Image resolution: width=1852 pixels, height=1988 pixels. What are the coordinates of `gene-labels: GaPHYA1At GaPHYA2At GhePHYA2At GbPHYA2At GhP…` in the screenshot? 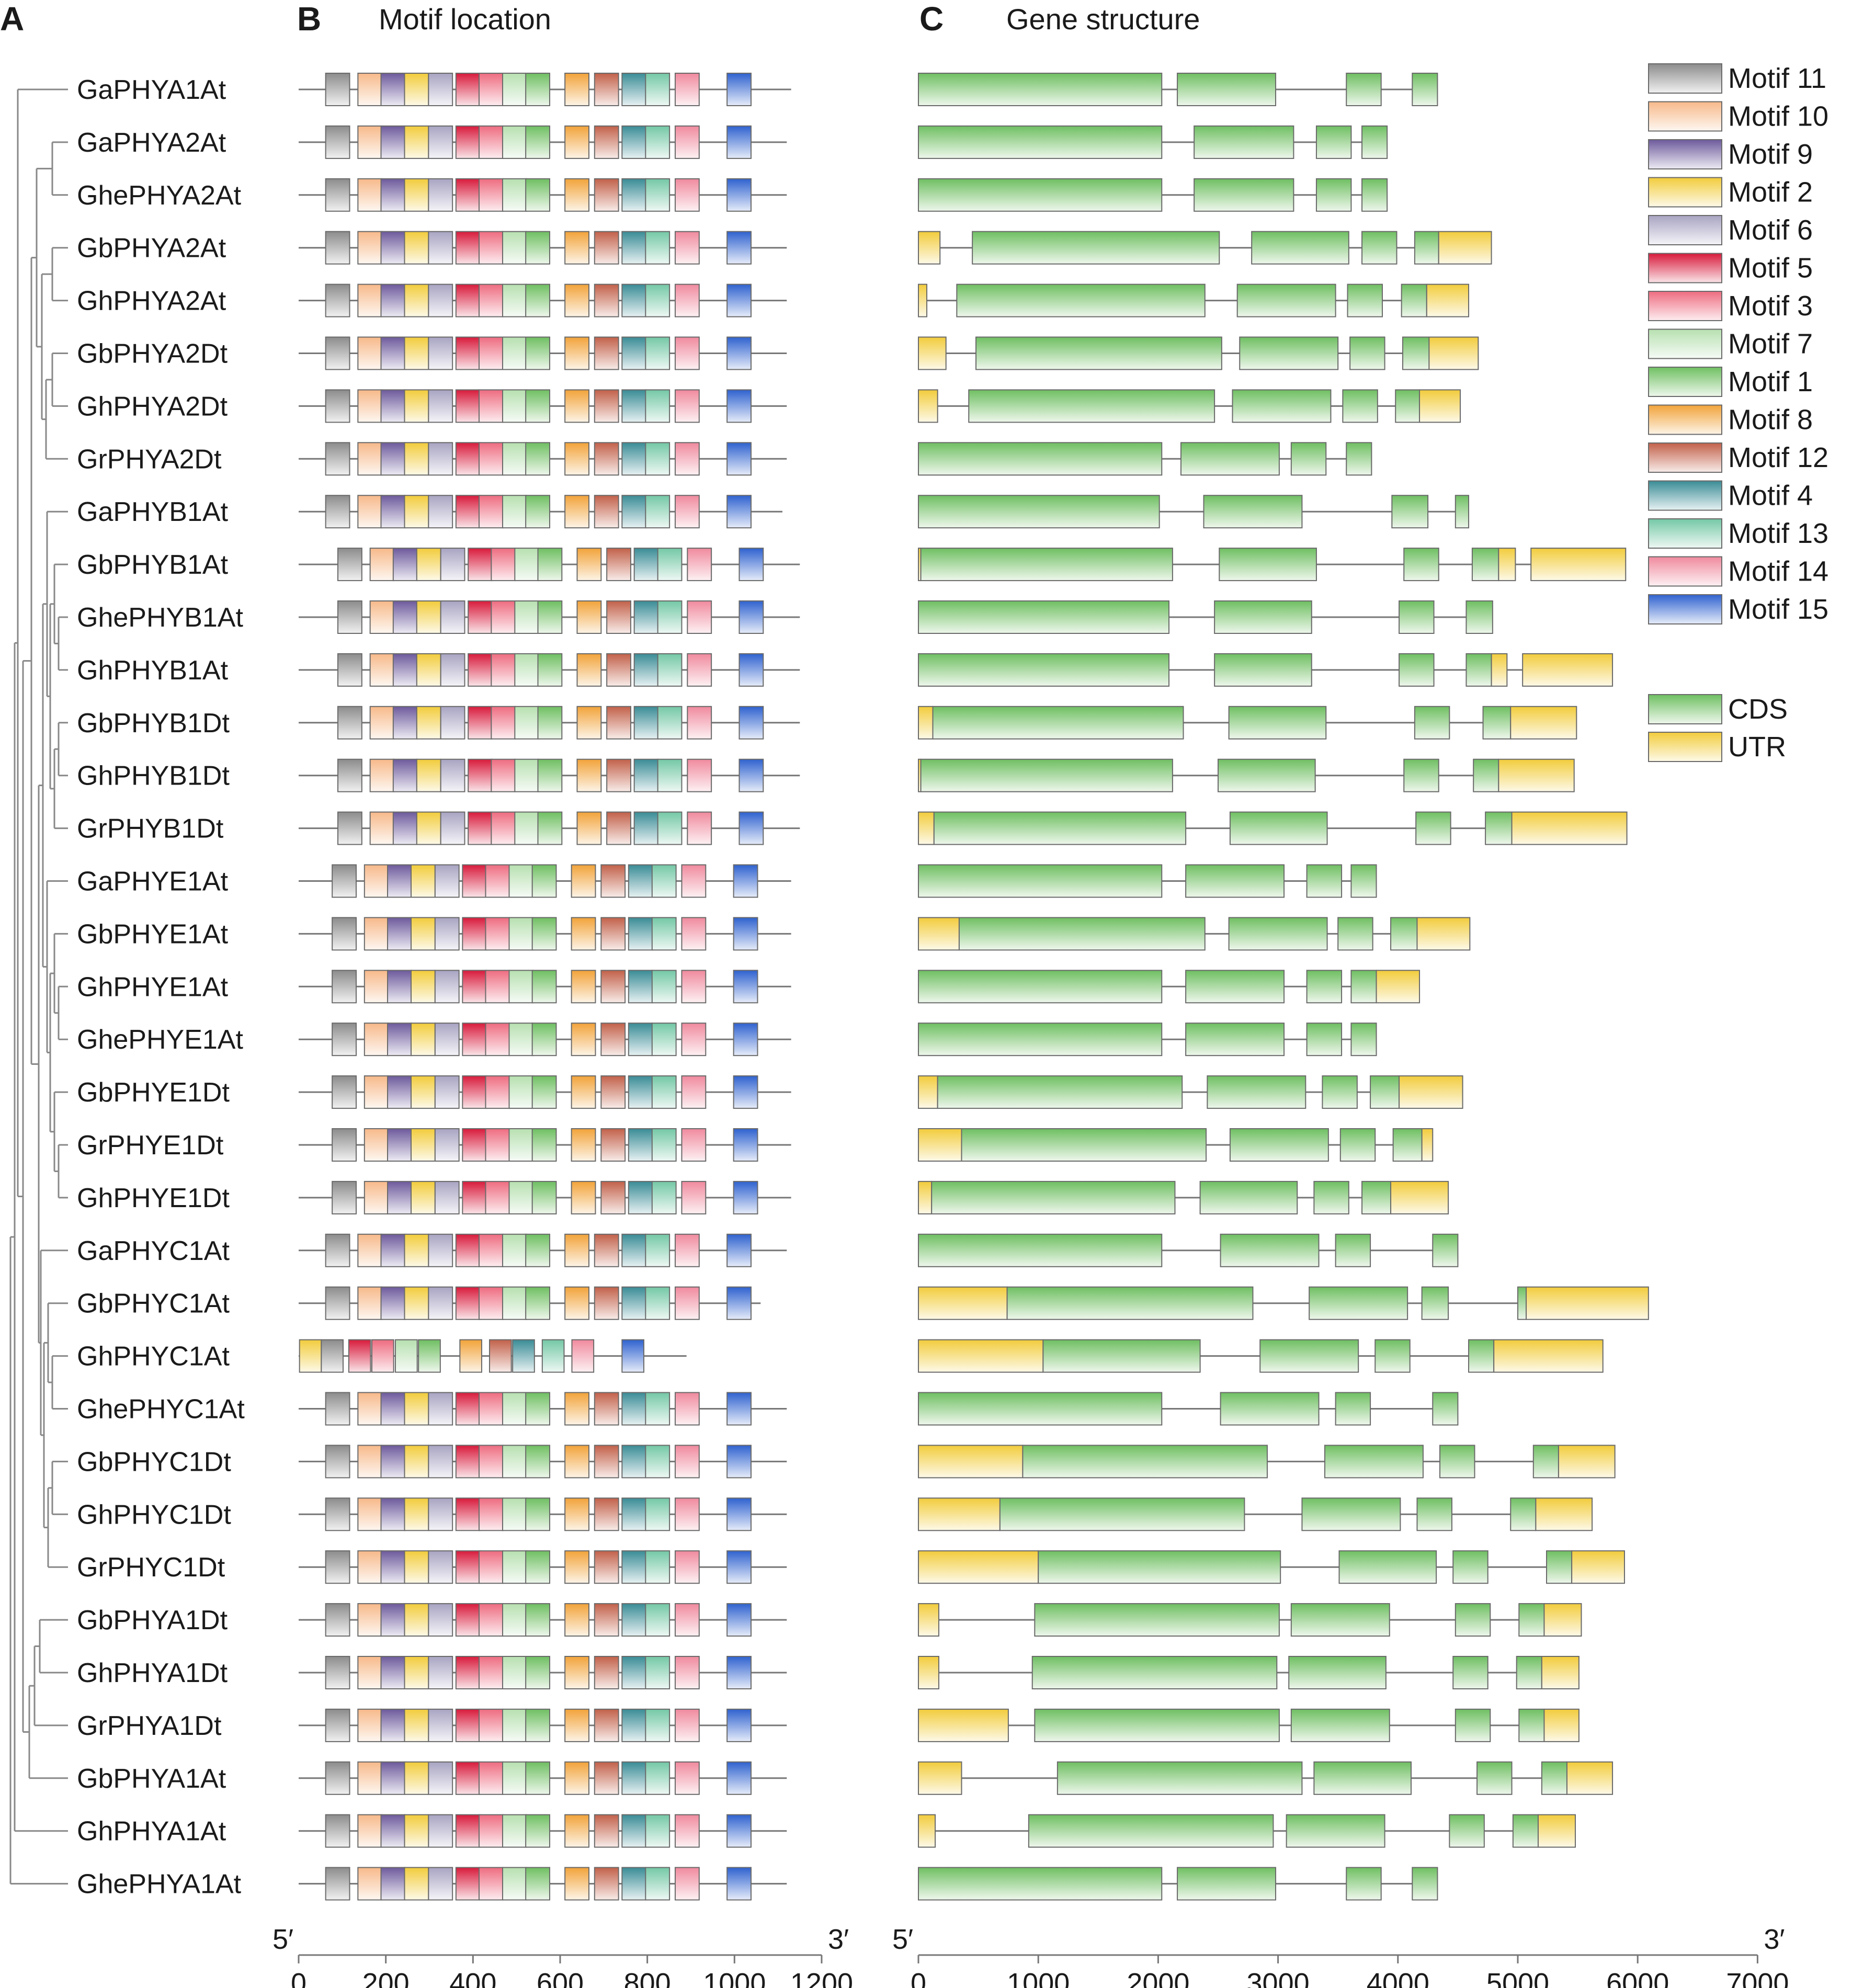 It's located at (161, 987).